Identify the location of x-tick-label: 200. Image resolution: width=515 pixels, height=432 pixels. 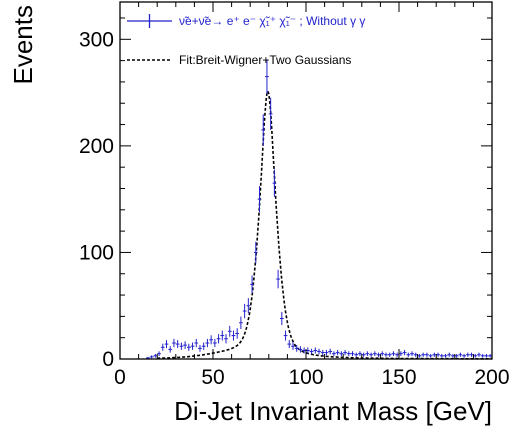
(491, 377).